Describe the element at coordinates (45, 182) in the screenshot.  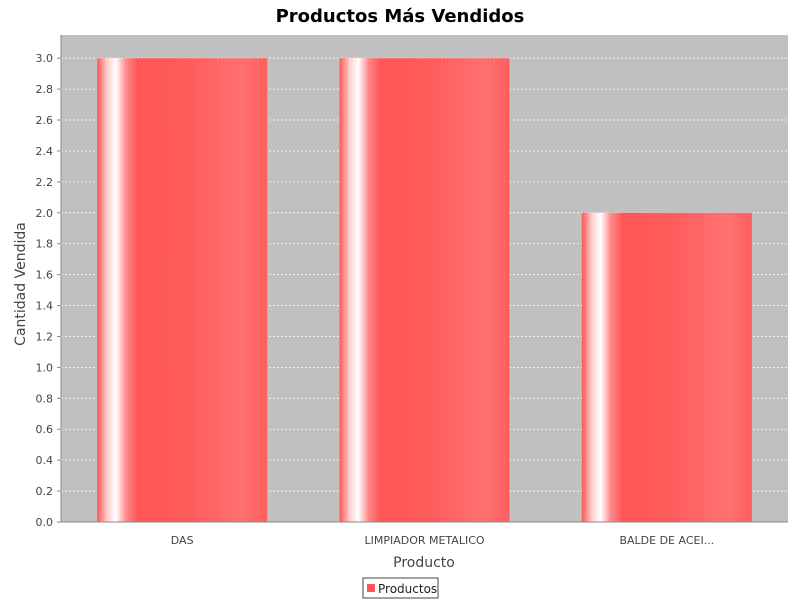
I see `y-tick-label: 2.2` at that location.